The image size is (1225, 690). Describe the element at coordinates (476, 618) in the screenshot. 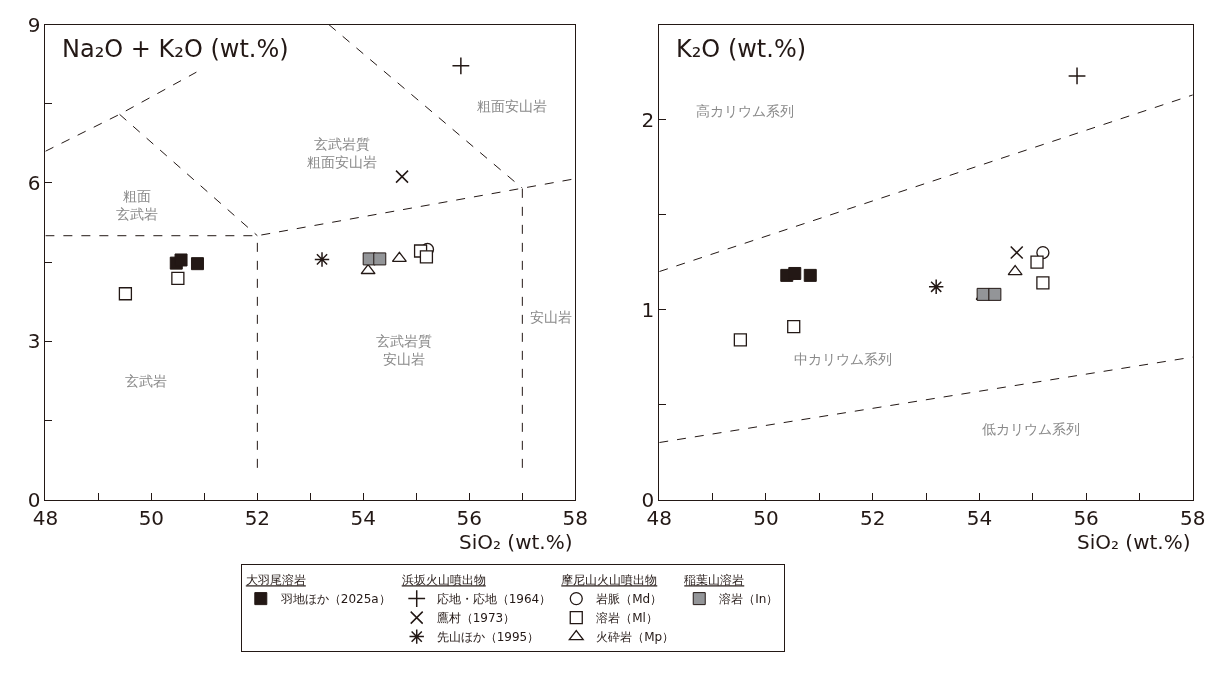

I see `legend-label: 鷹村（1973）` at that location.